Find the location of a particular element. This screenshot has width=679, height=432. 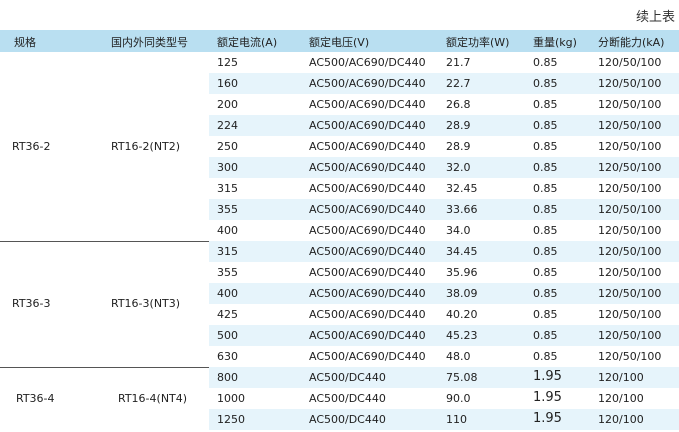

current-cell: 500 is located at coordinates (227, 335).